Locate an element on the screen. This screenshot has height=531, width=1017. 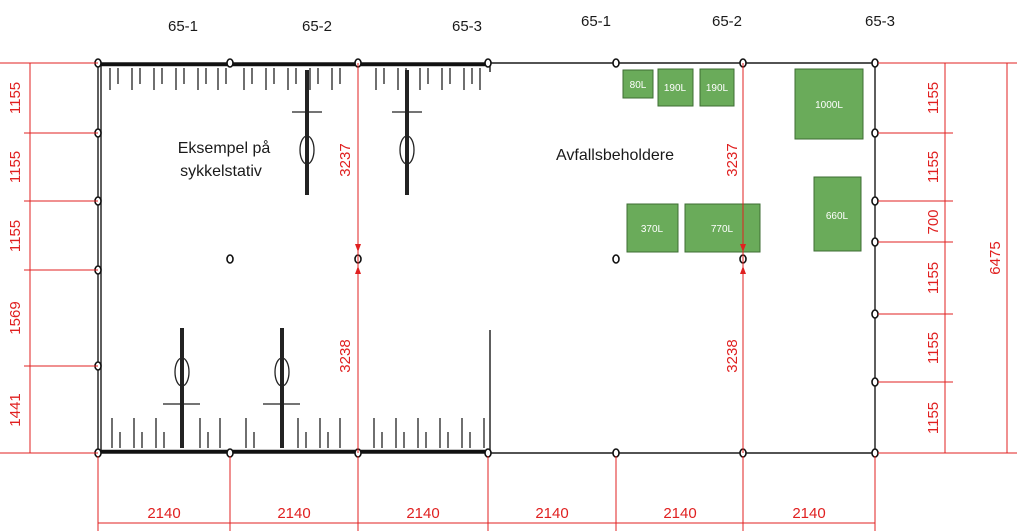
waste-bin: 370L is located at coordinates (652, 228).